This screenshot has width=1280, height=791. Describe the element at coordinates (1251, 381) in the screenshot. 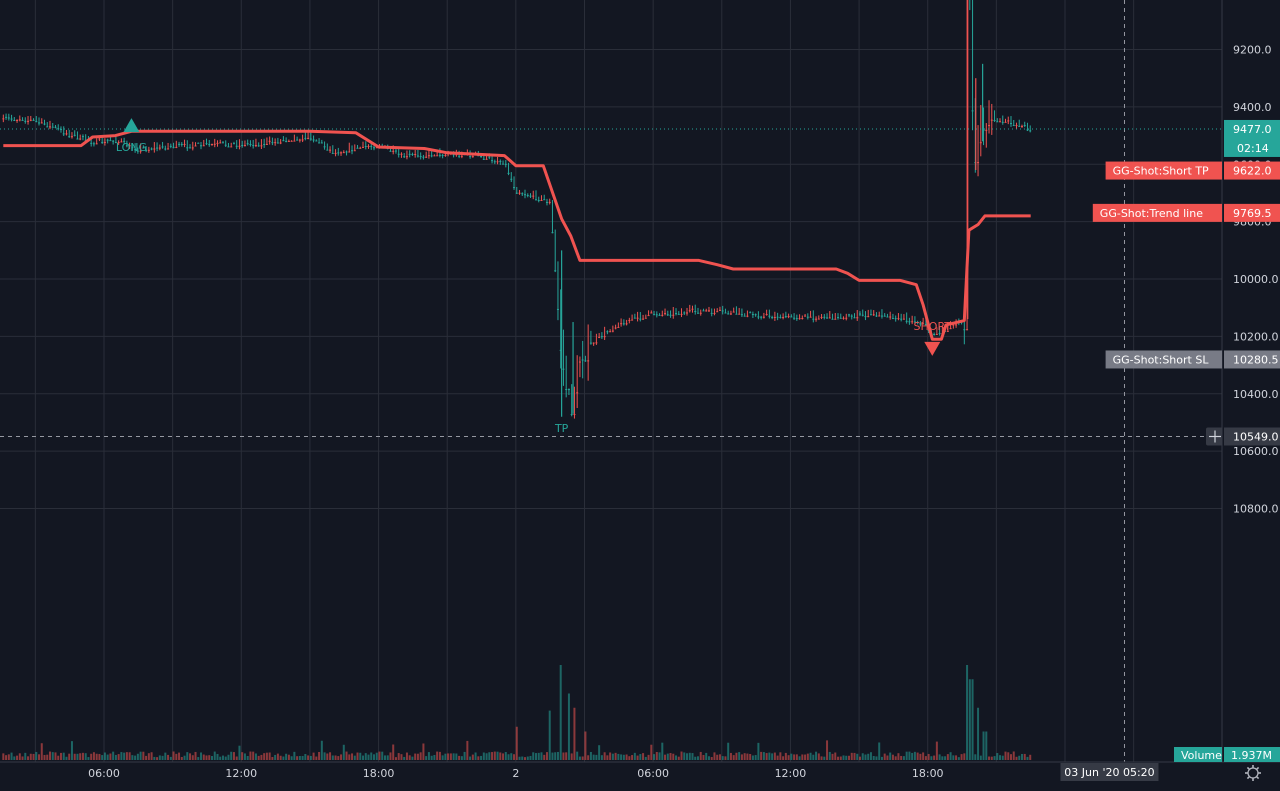

I see `price-axis-background` at that location.